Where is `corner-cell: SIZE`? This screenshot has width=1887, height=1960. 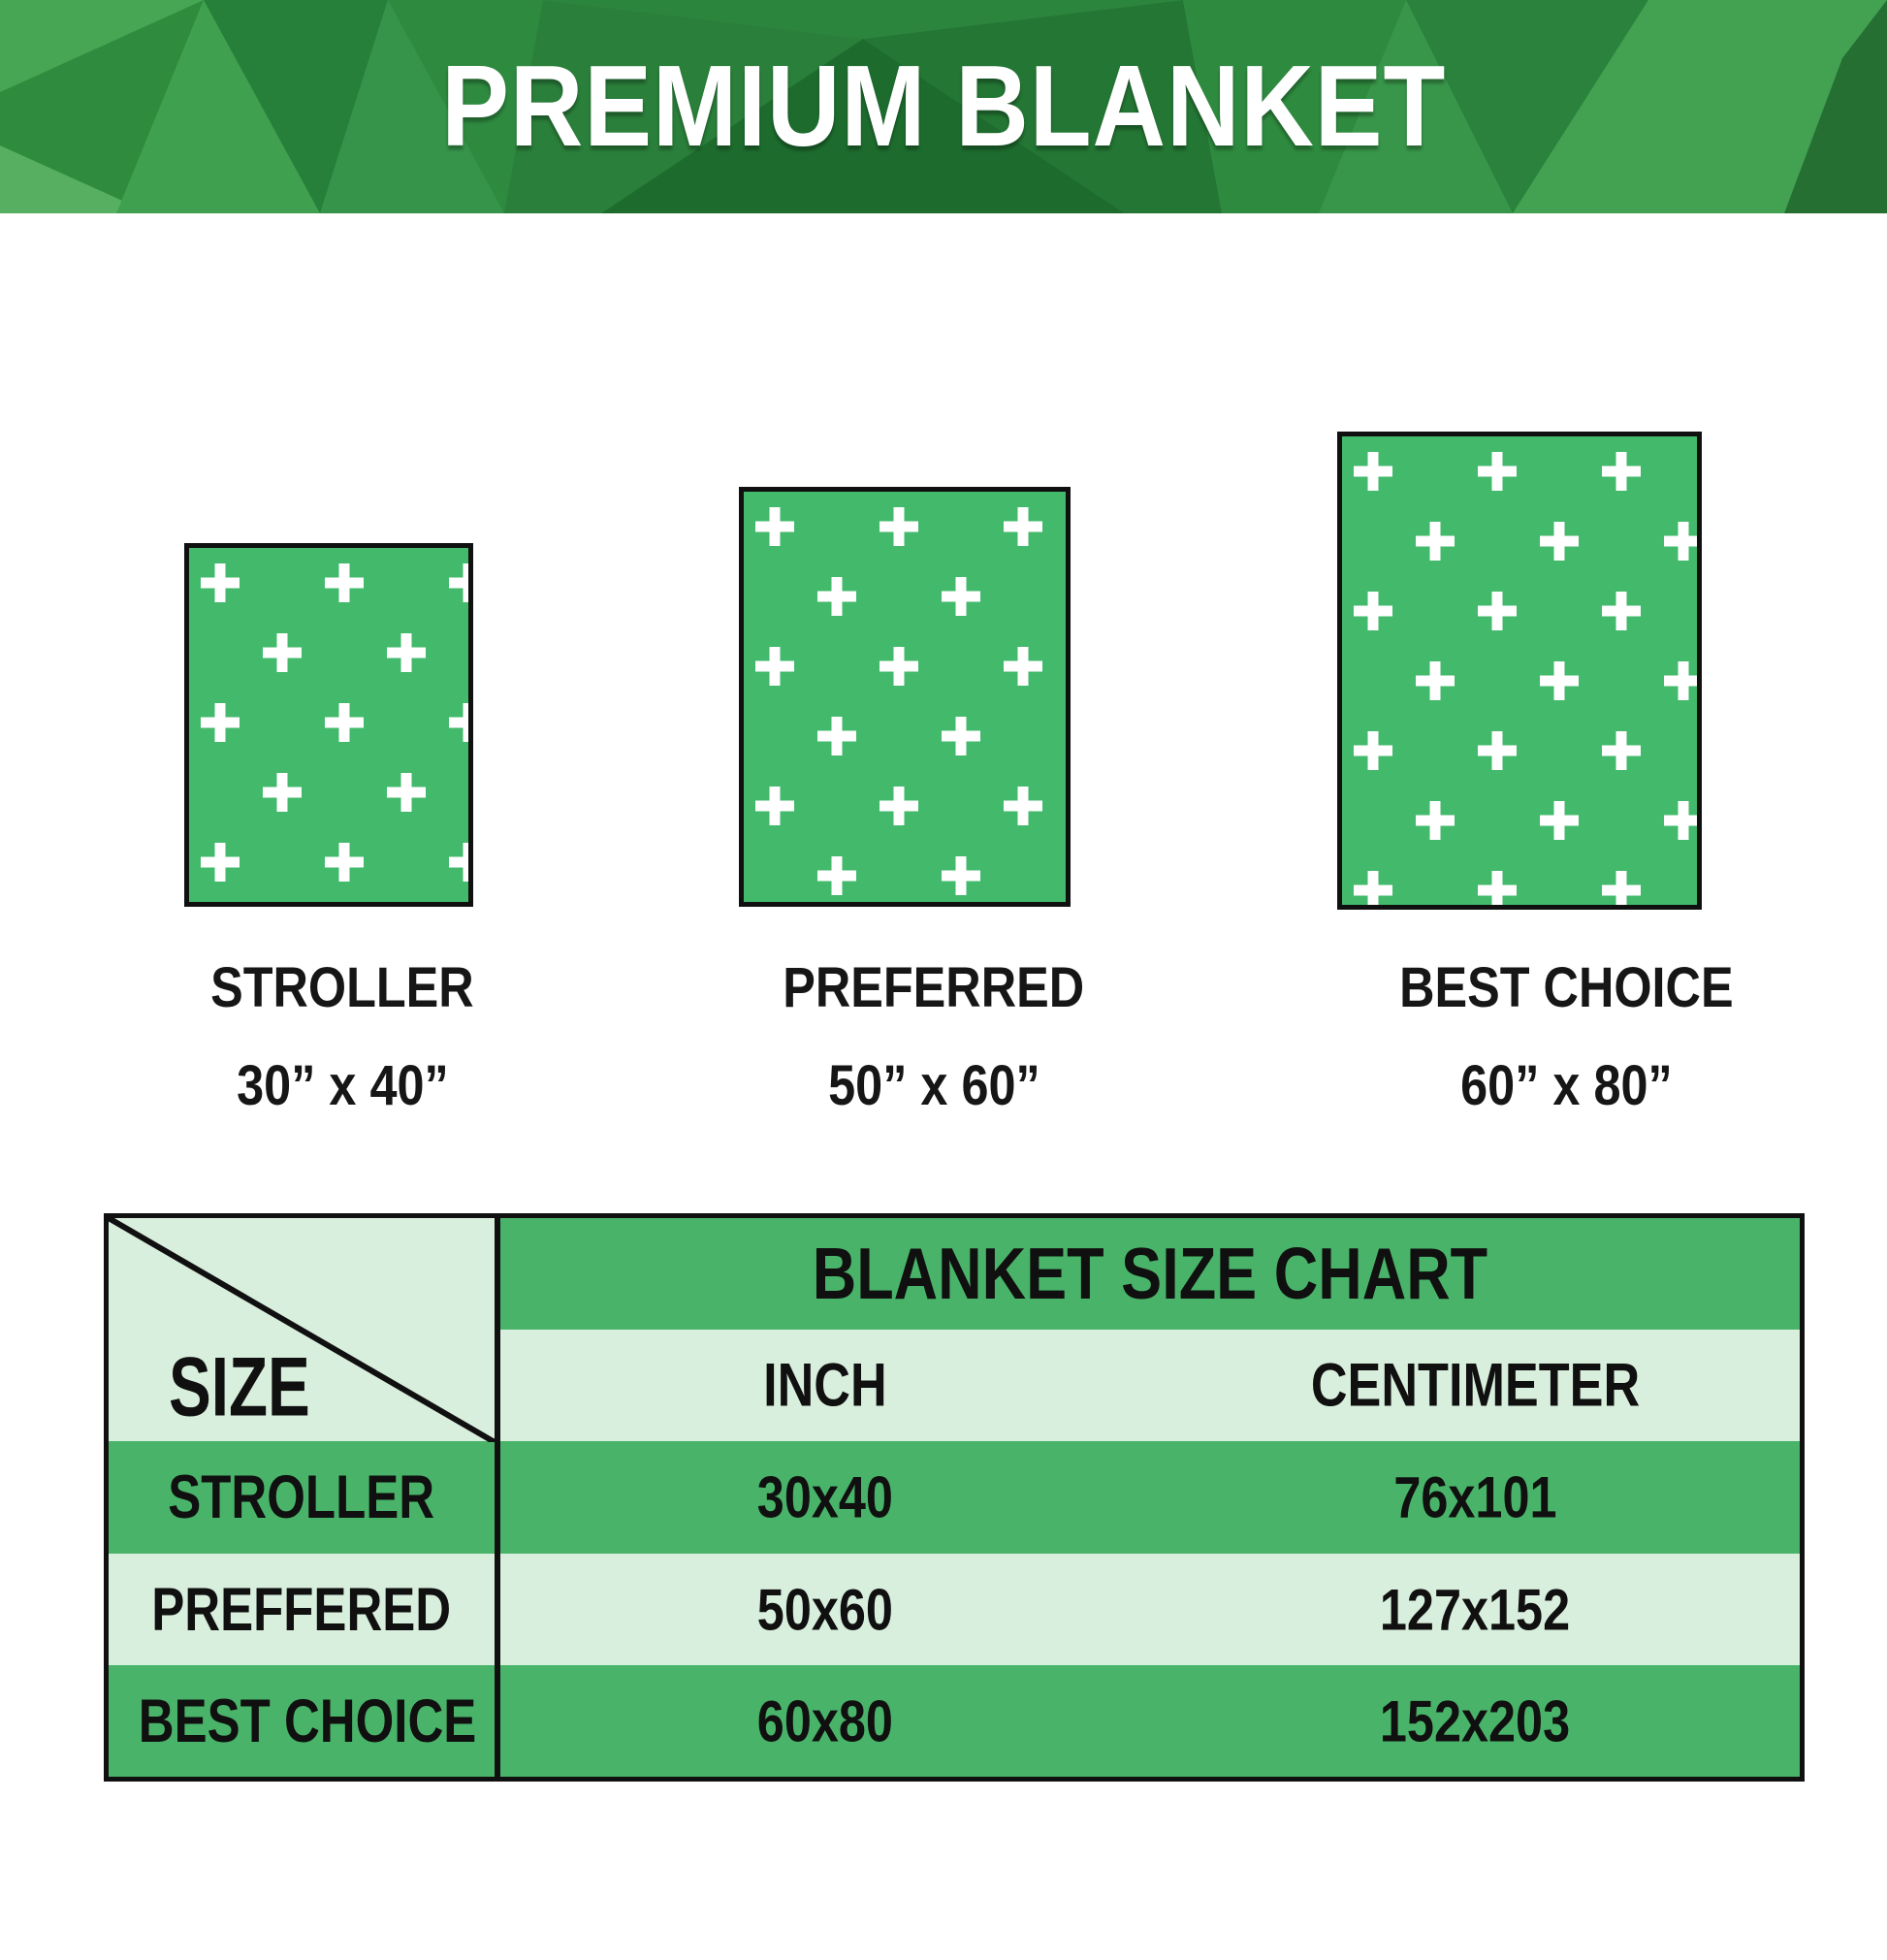 corner-cell: SIZE is located at coordinates (302, 1330).